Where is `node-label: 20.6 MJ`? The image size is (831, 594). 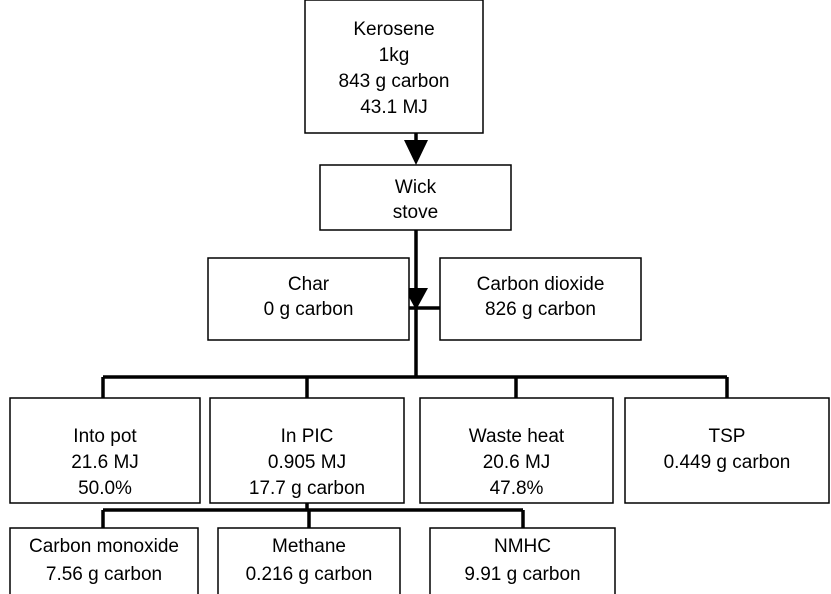
node-label: 20.6 MJ is located at coordinates (517, 462).